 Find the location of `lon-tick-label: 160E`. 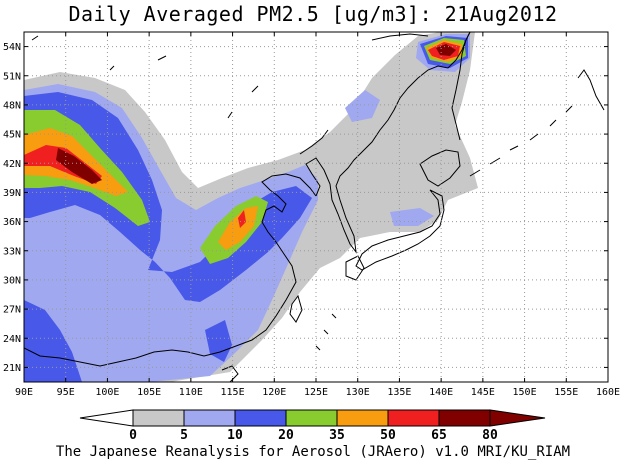

lon-tick-label: 160E is located at coordinates (608, 392).